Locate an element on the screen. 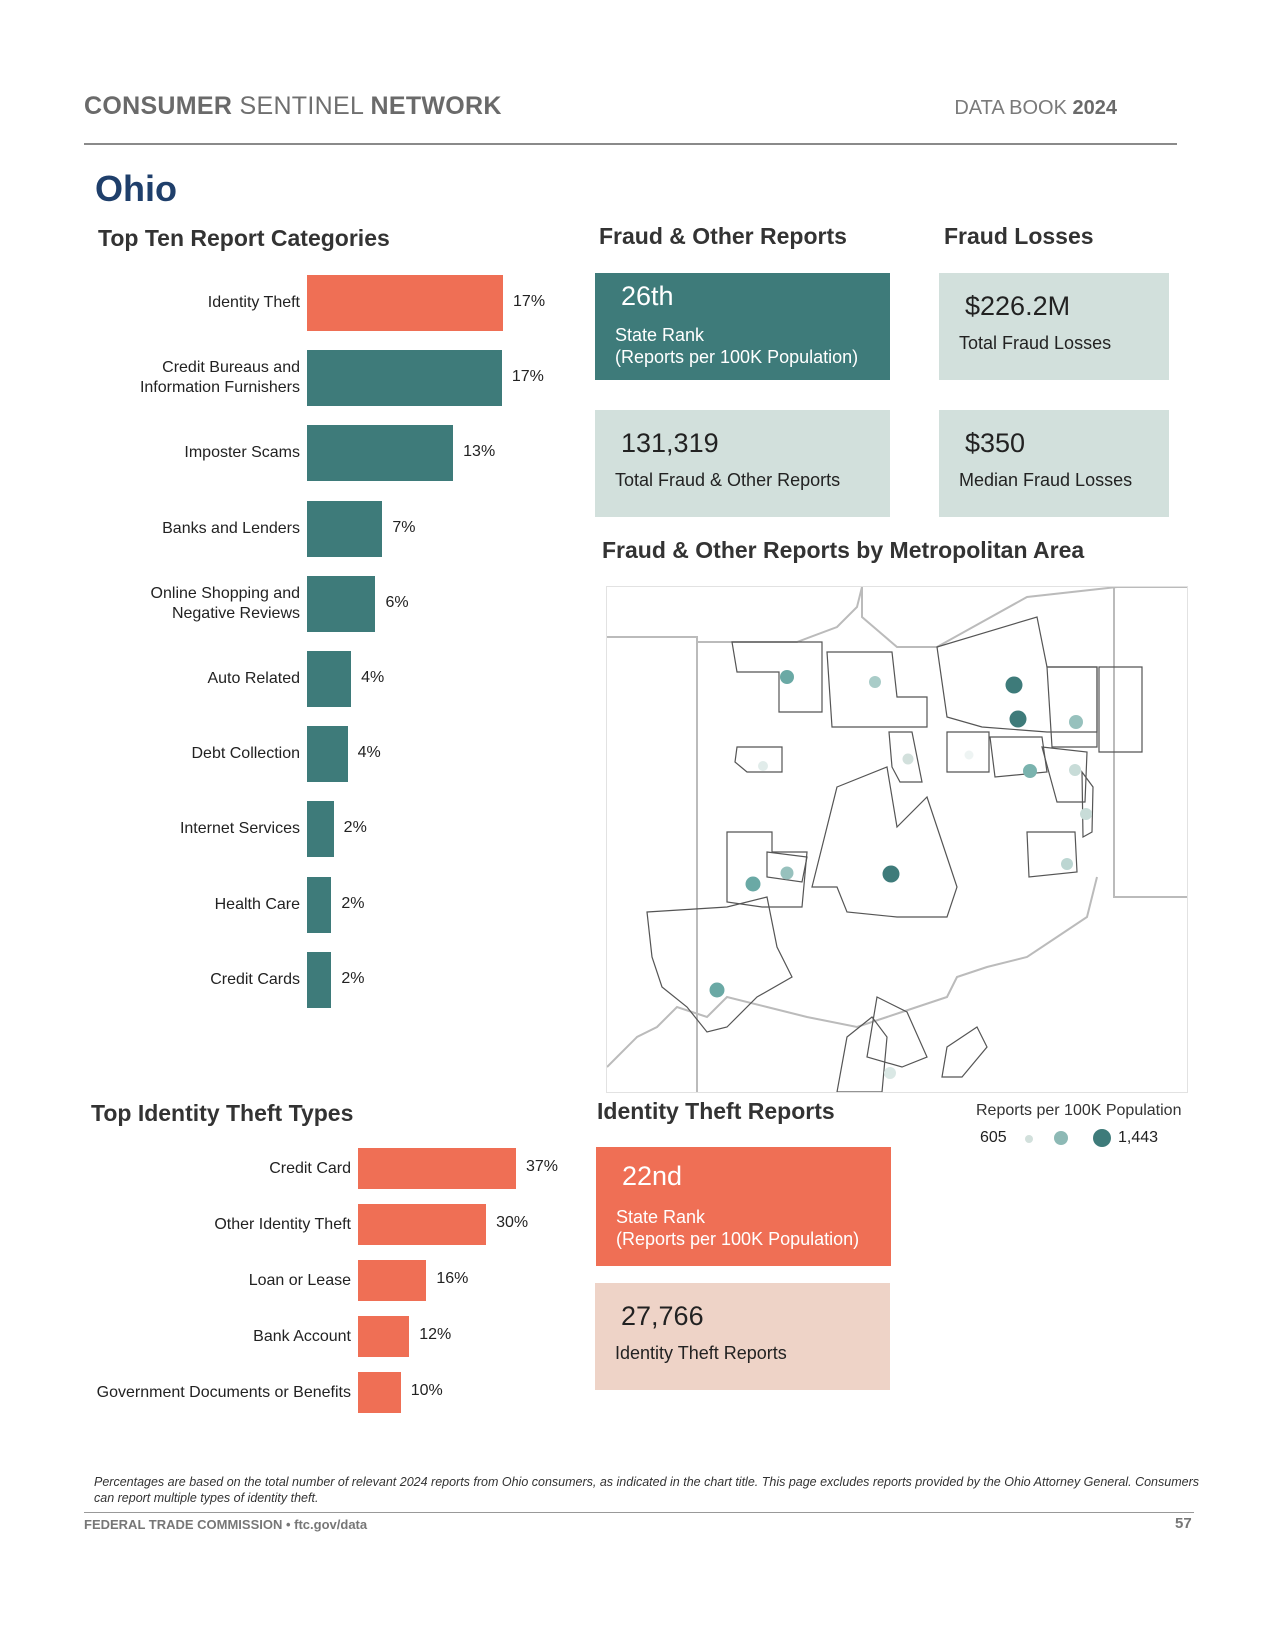 This screenshot has width=1275, height=1650. bar-value-label: 12% is located at coordinates (435, 1334).